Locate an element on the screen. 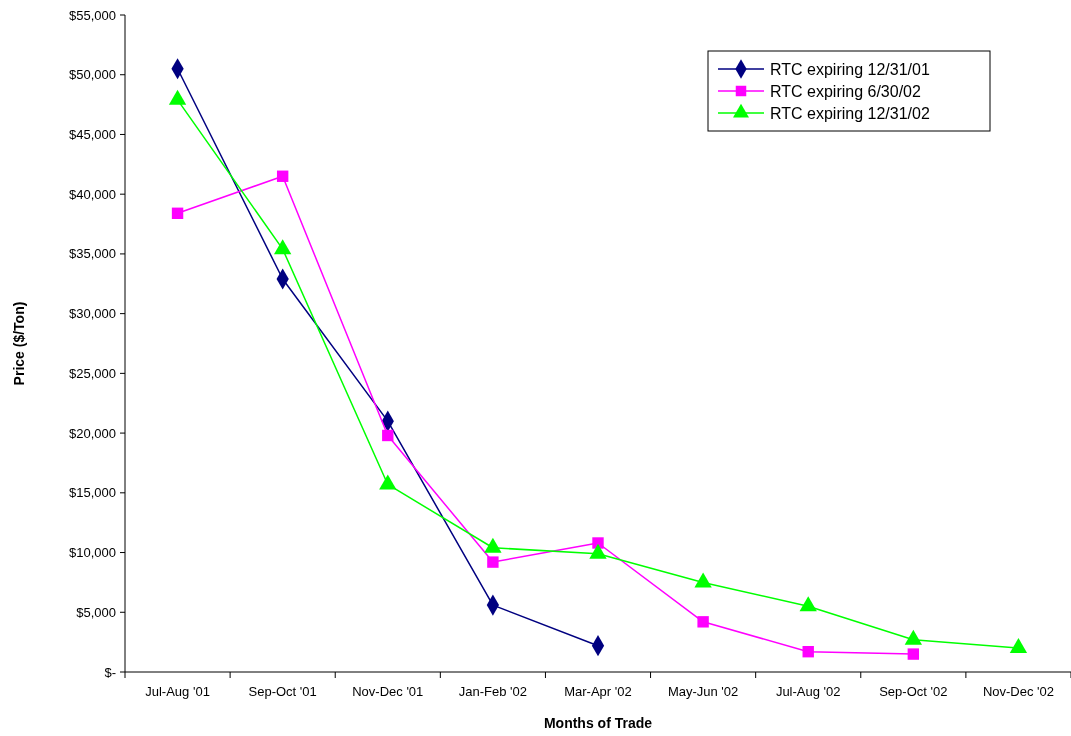  y-axis-title: Price ($/Ton) is located at coordinates (19, 343).